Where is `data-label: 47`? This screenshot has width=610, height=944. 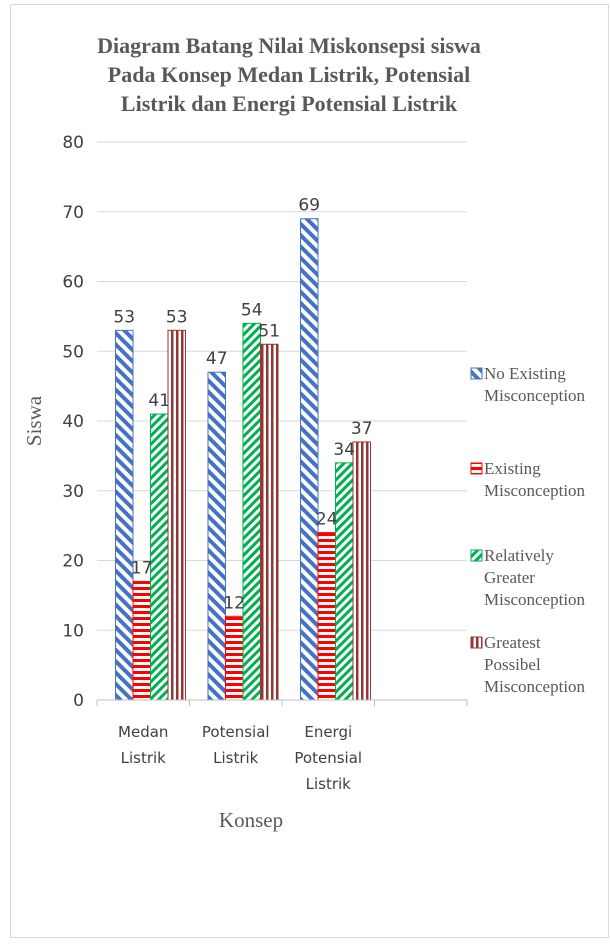
data-label: 47 is located at coordinates (217, 359).